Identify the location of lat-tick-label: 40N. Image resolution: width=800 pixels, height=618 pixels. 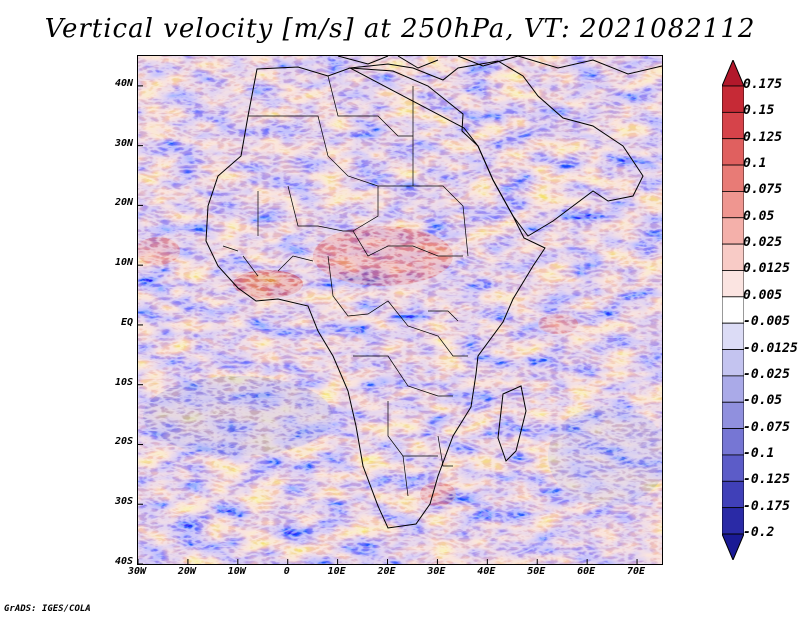
(123, 83).